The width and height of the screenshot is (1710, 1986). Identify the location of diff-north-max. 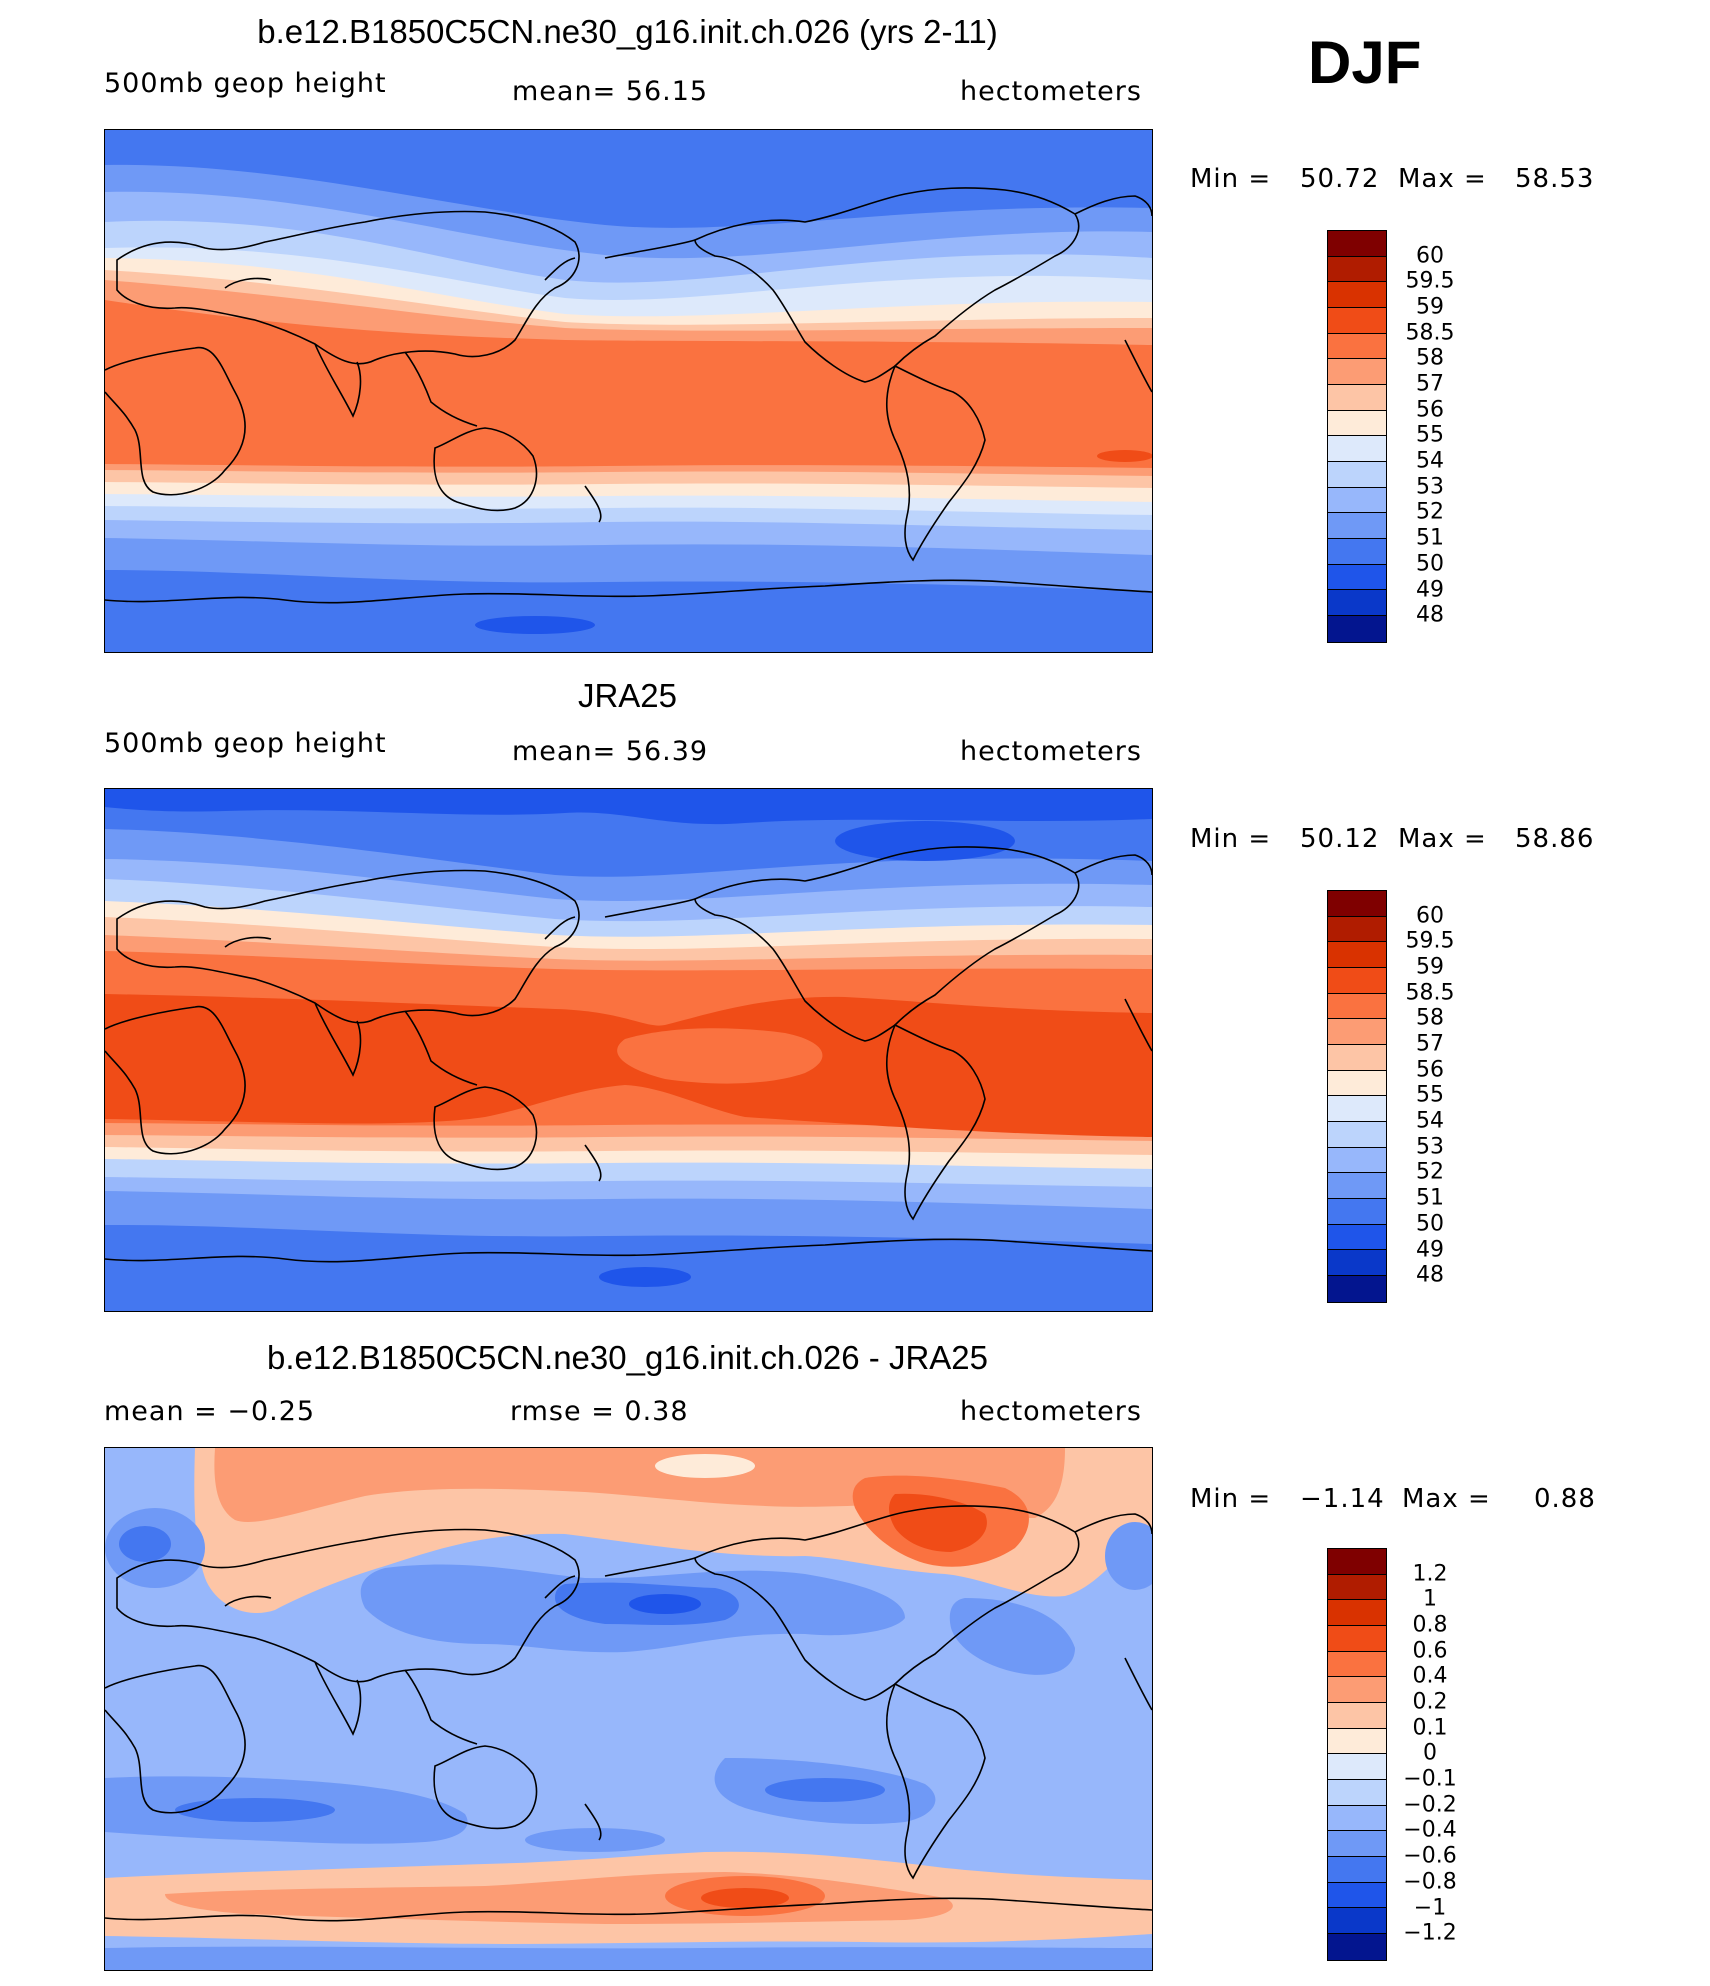
(938, 1522).